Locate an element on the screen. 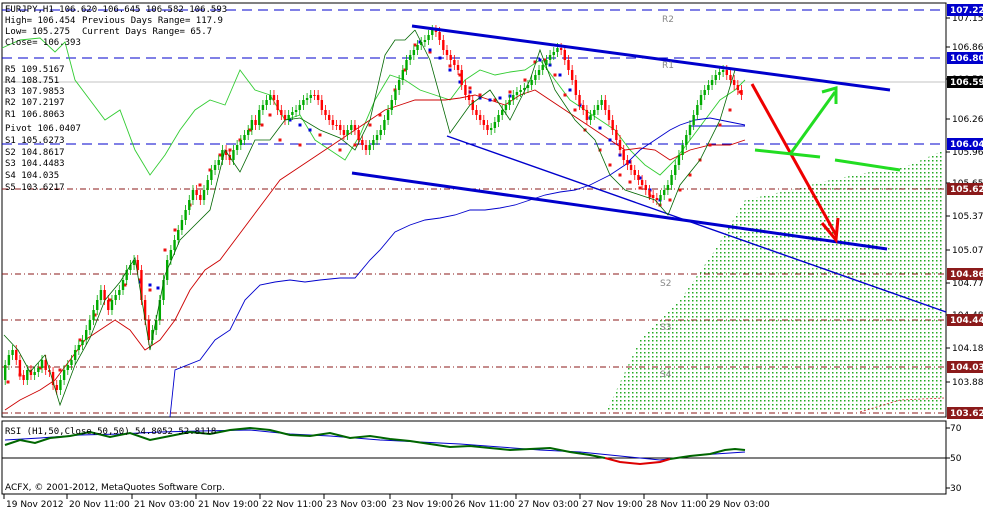 The height and width of the screenshot is (512, 983). x-tick-label: 29 Nov 03:00 is located at coordinates (739, 505).